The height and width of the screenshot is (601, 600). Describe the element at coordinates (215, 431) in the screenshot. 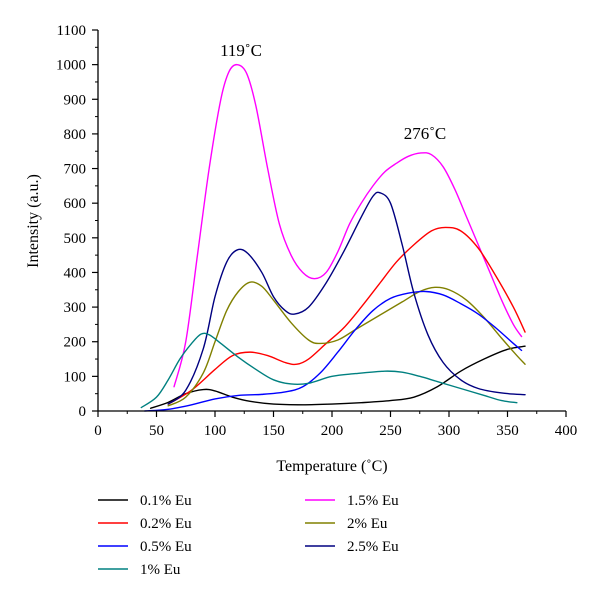

I see `x-tick-label: 100` at that location.